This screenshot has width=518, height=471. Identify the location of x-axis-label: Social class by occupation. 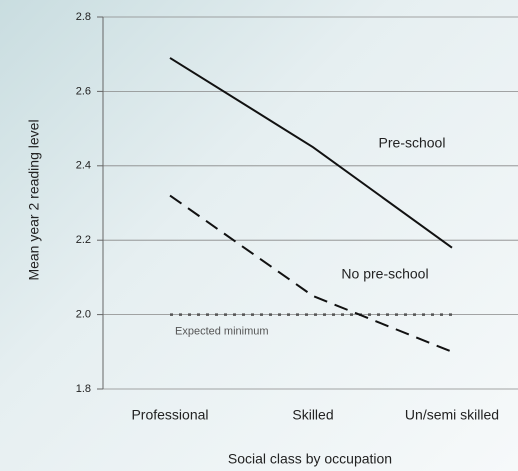
(310, 459).